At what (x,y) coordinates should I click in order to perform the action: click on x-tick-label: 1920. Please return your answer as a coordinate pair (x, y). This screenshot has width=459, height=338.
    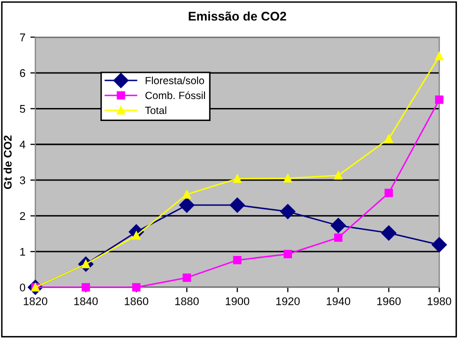
    Looking at the image, I should click on (288, 301).